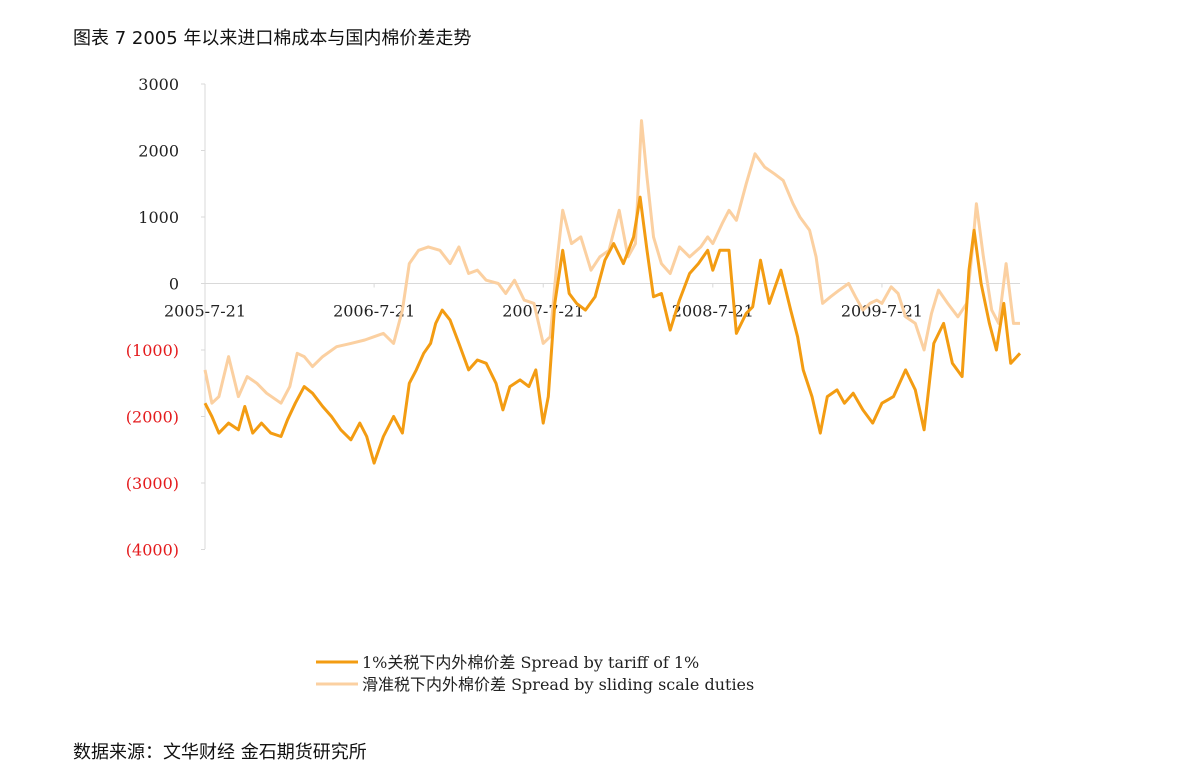  I want to click on y-tick-label: (4000), so click(152, 550).